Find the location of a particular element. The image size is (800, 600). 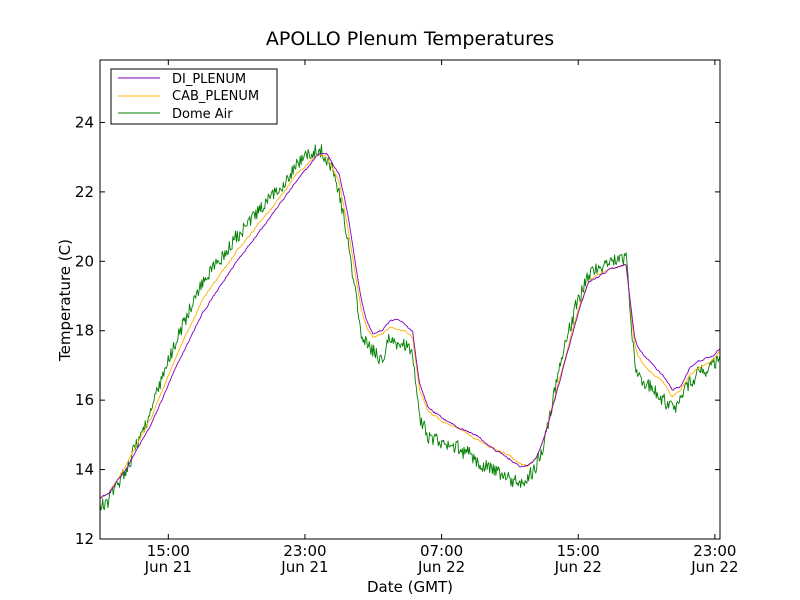

legend: DI_PLENUM CAB_PLENUM Dome Air is located at coordinates (194, 96).